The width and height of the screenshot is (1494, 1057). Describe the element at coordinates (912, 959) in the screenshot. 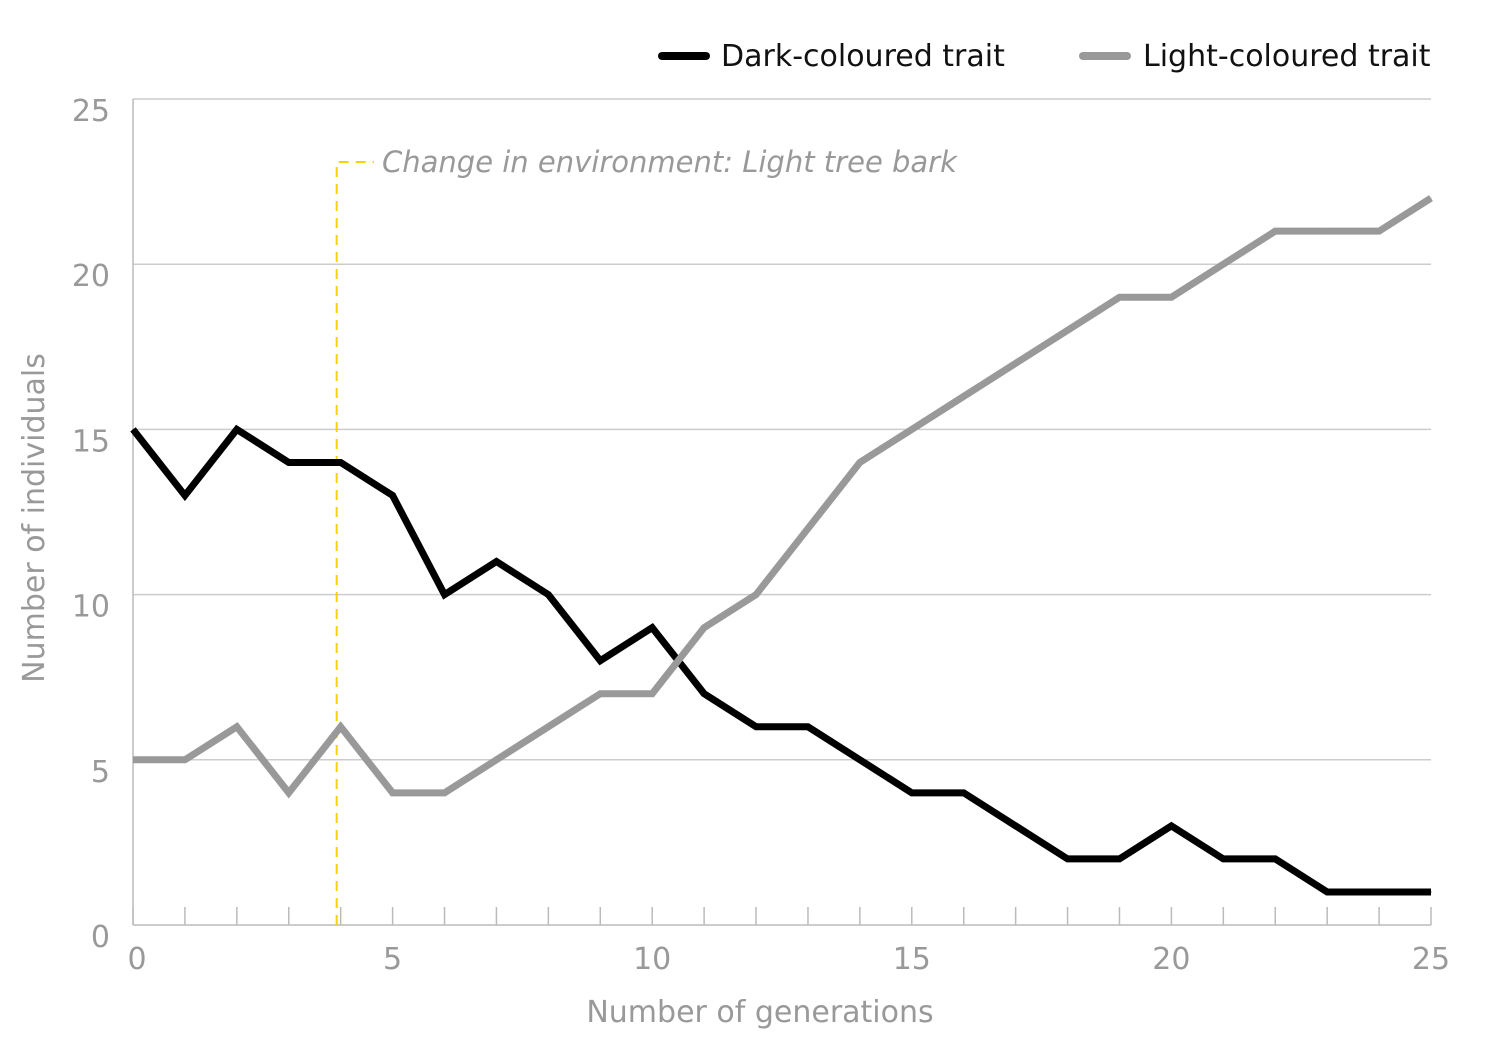

I see `x-tick-label-15: 15` at that location.